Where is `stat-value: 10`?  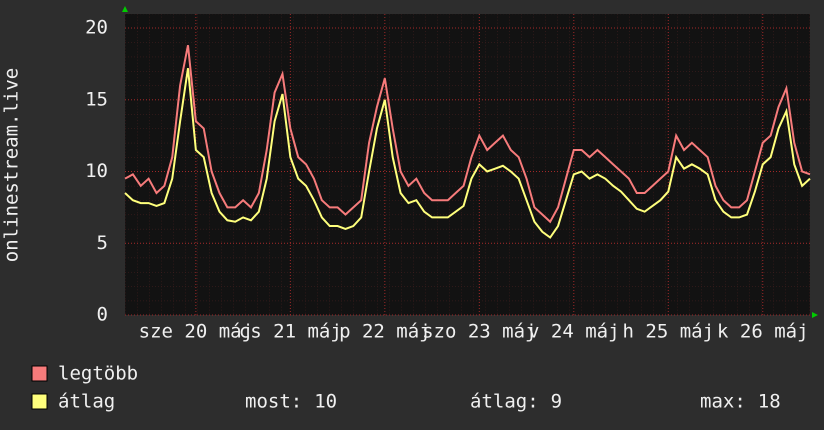 stat-value: 10 is located at coordinates (325, 402).